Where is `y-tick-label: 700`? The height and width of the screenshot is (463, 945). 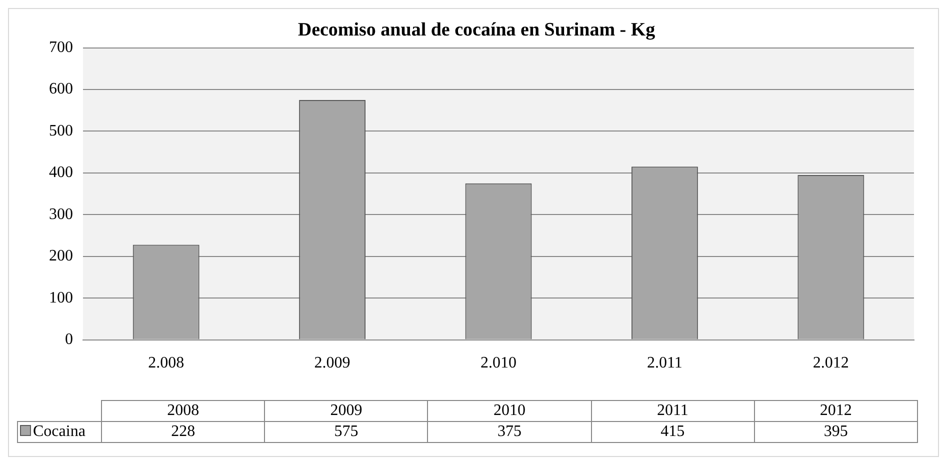 y-tick-label: 700 is located at coordinates (61, 47).